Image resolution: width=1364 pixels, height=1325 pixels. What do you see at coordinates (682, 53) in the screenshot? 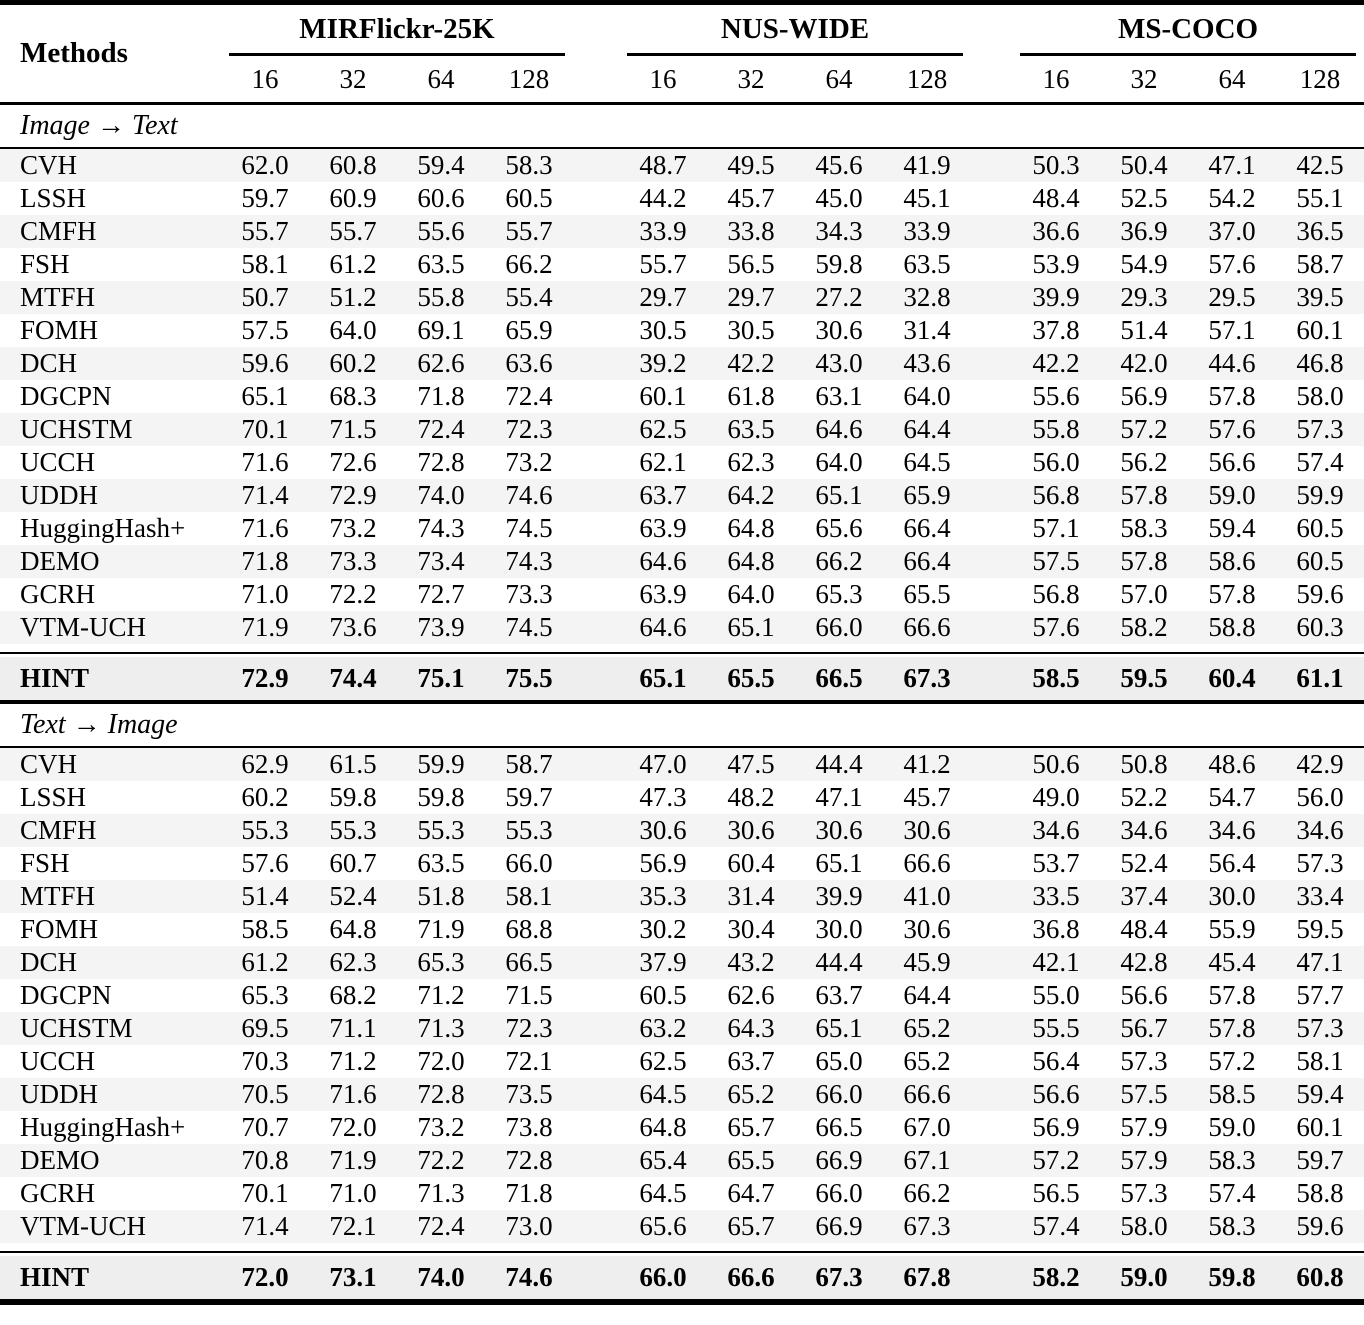
I see `header-row-datasets: Methods MIRFlickr-25K NUS-WIDE MS-COCO` at bounding box center [682, 53].